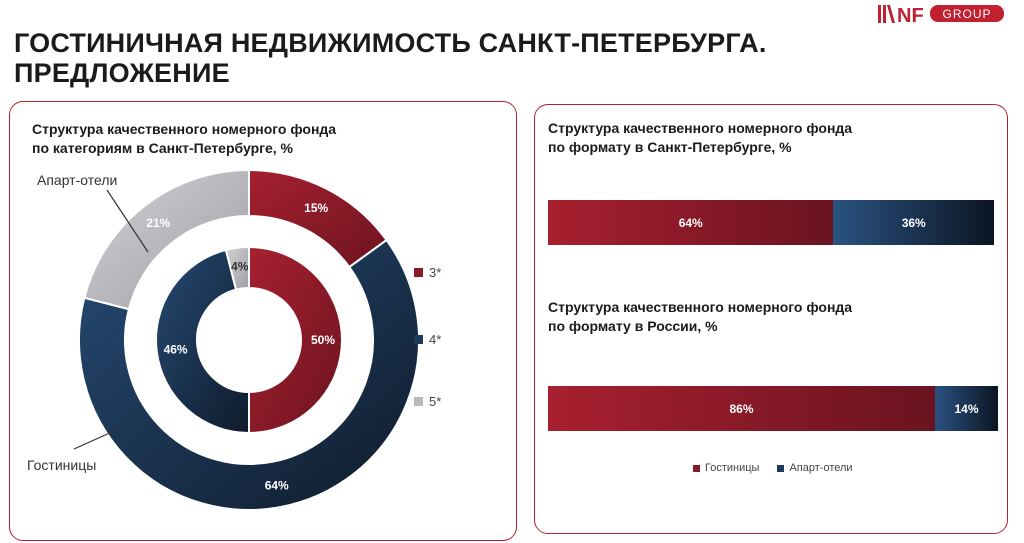 The image size is (1024, 543). I want to click on logo-mark-text: NF, so click(910, 15).